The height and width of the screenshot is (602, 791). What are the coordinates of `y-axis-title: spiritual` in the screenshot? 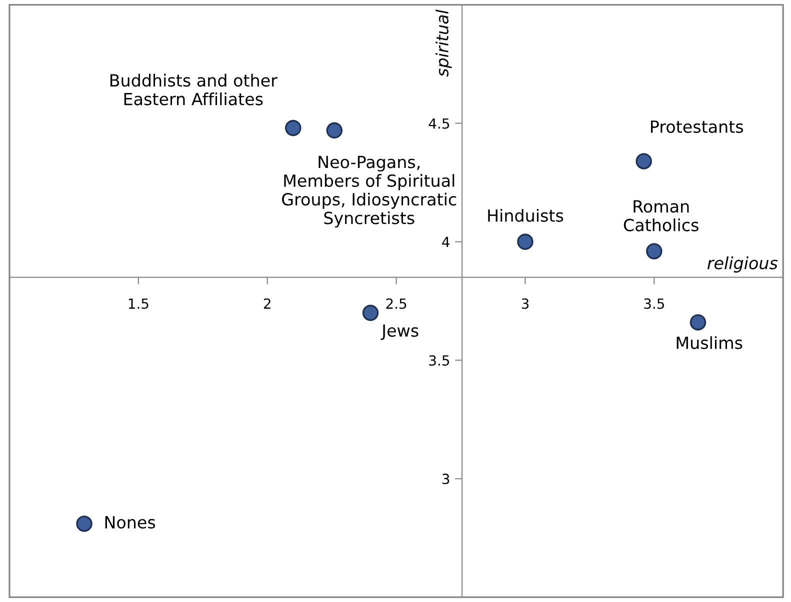 It's located at (444, 43).